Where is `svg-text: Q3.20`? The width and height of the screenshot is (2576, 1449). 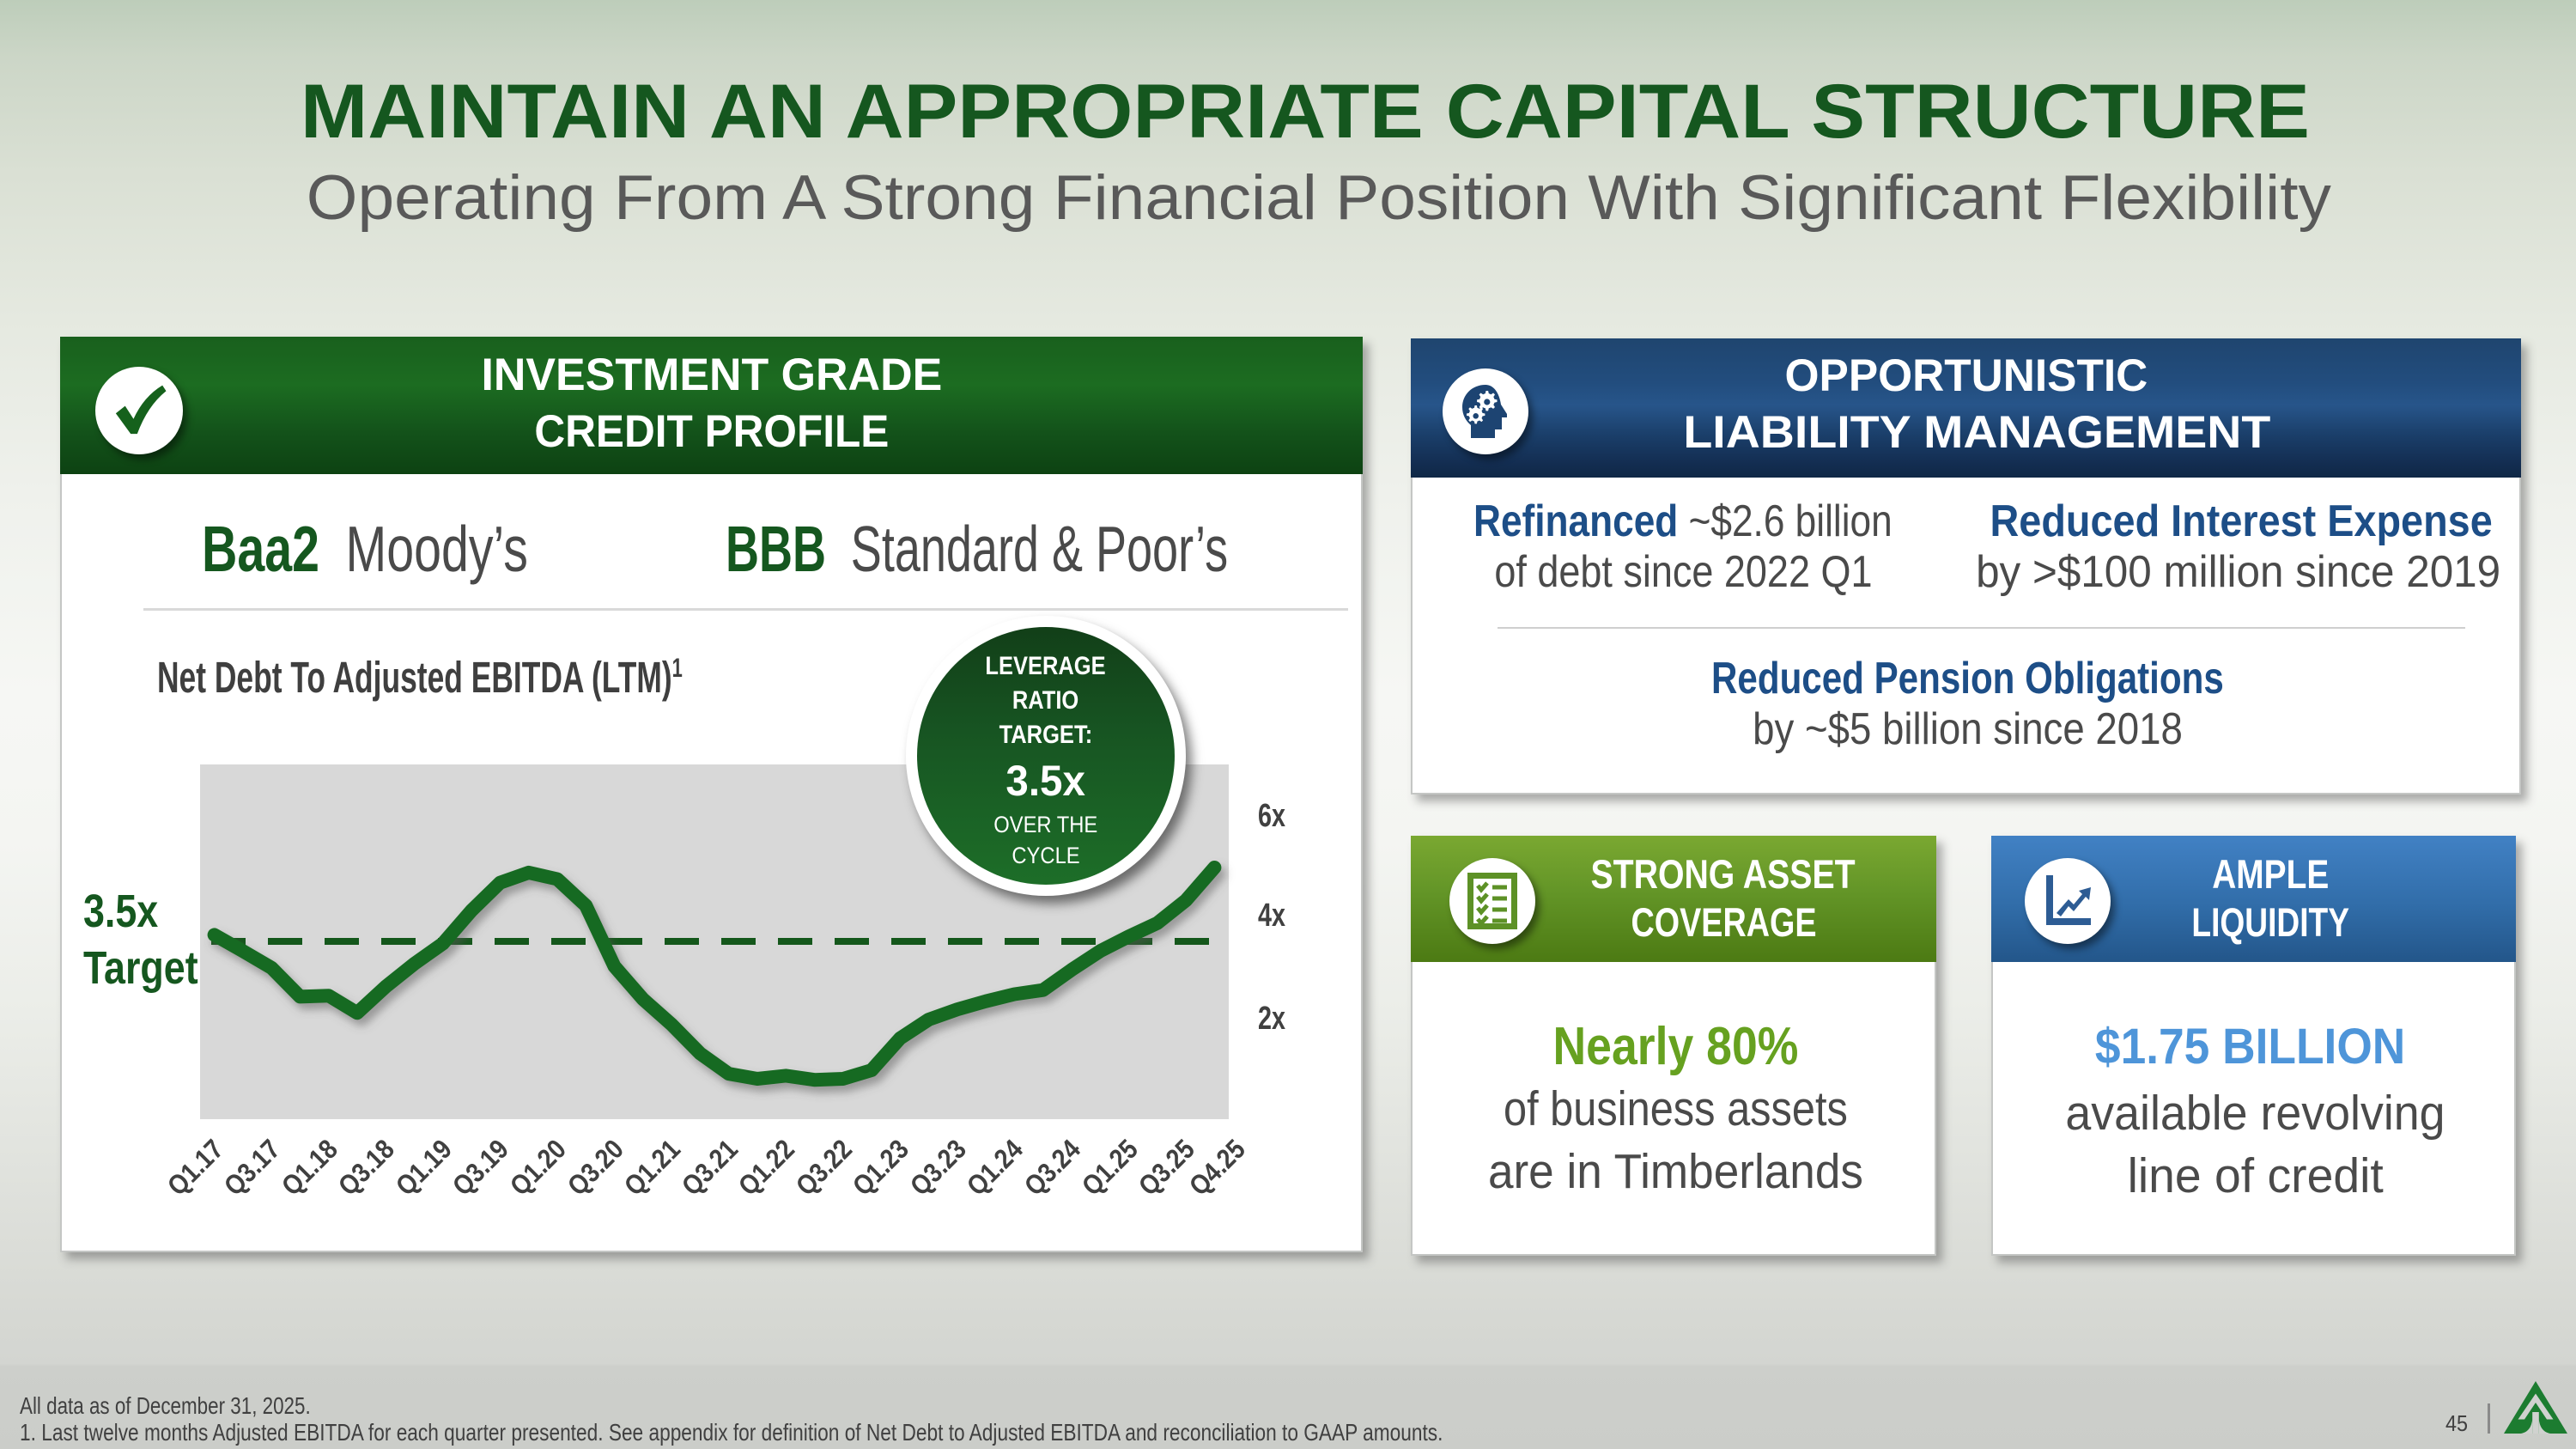 svg-text: Q3.20 is located at coordinates (596, 1167).